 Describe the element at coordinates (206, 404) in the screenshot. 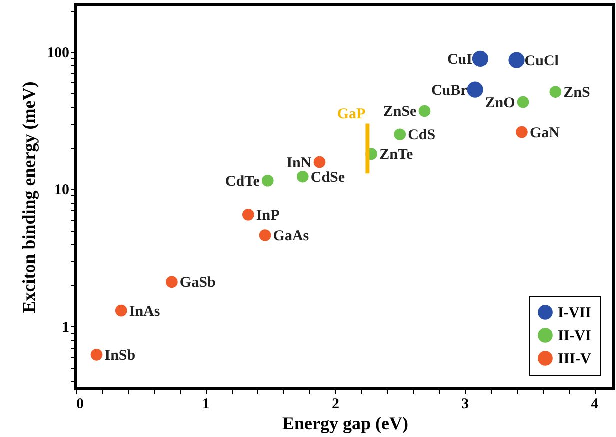

I see `x-tick-label: 1` at that location.